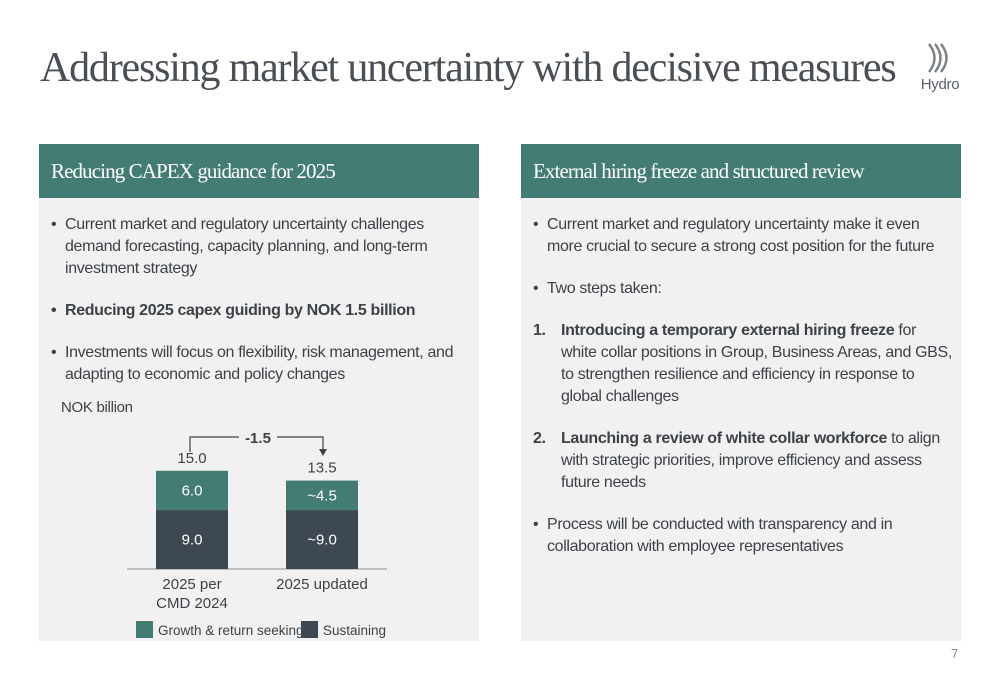  I want to click on bar-total-label: 13.5, so click(321, 468).